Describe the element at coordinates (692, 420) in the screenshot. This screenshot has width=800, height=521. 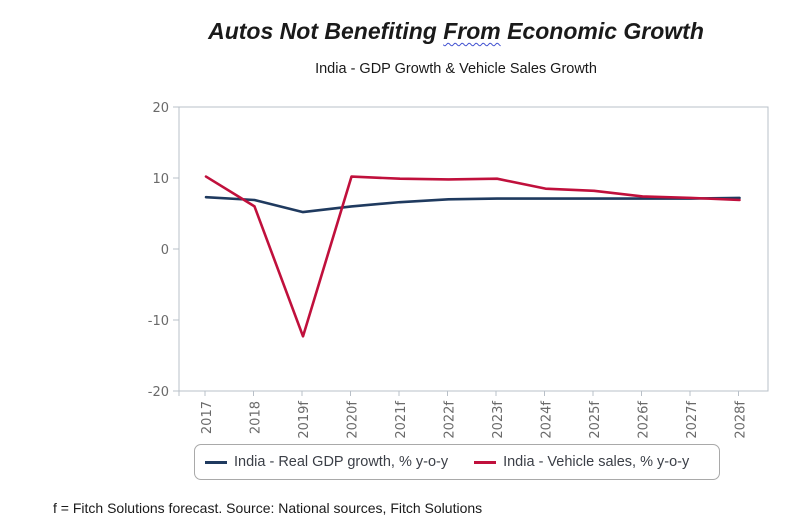
I see `x-tick-label: 2027f` at that location.